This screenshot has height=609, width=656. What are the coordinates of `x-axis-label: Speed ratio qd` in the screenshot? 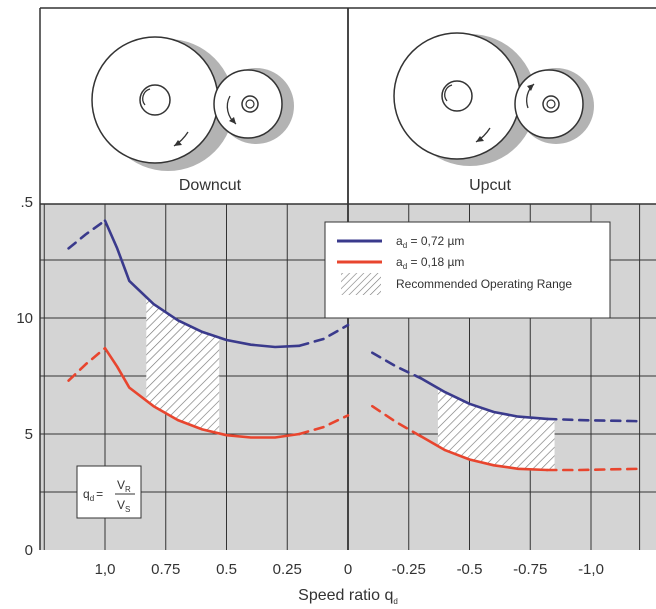 It's located at (348, 596).